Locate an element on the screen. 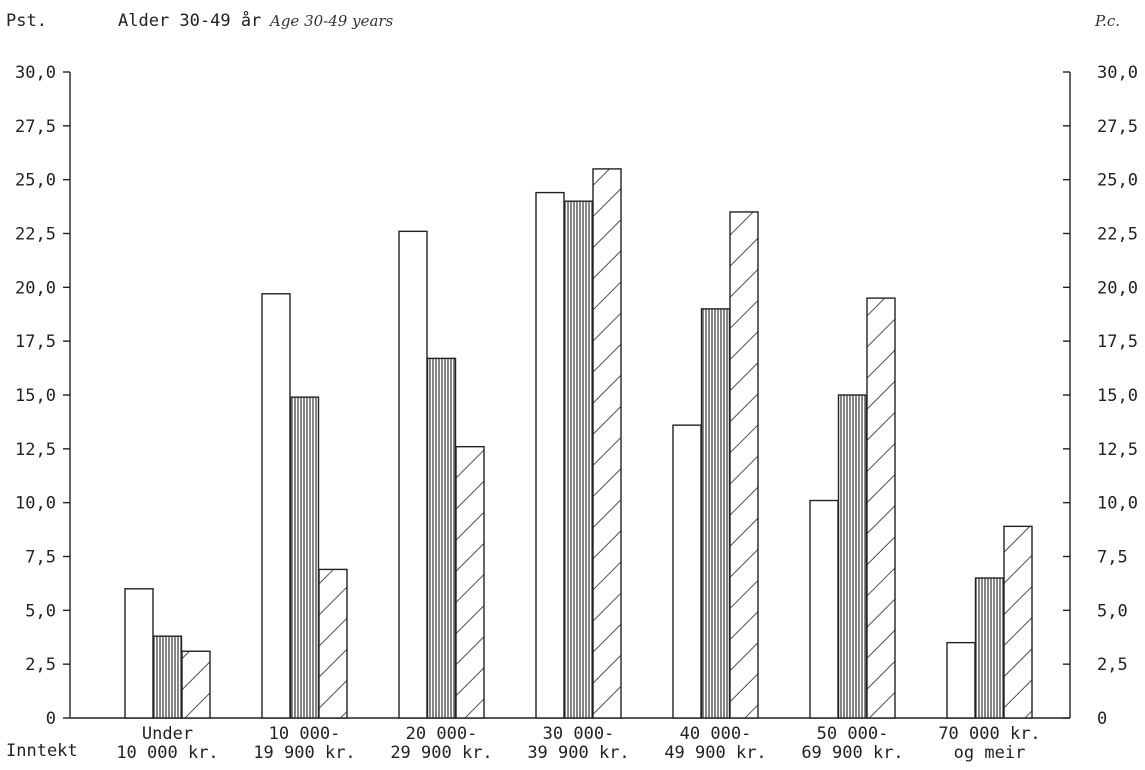 This screenshot has height=770, width=1145. left-tick-label: 17,5 is located at coordinates (35, 342).